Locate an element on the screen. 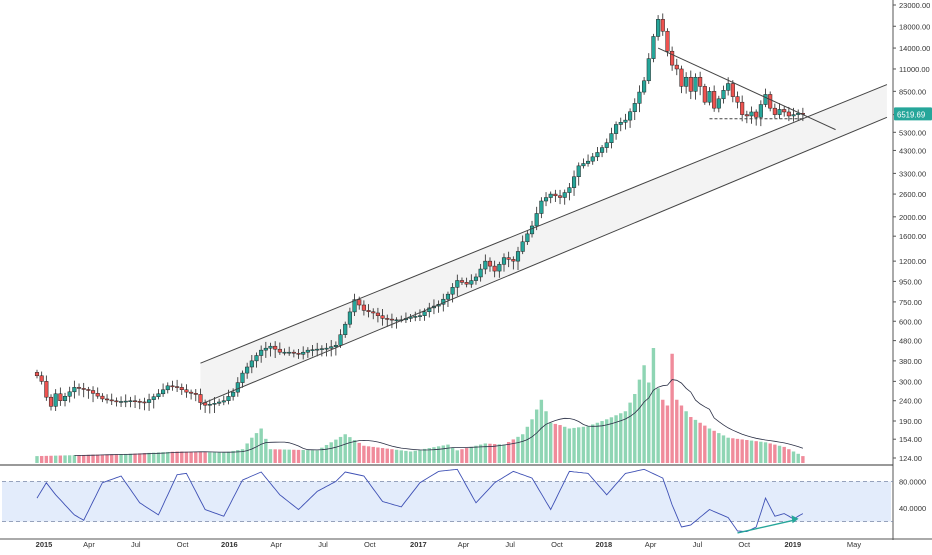 Image resolution: width=932 pixels, height=555 pixels. price-tick-label: 380.00 is located at coordinates (910, 361).